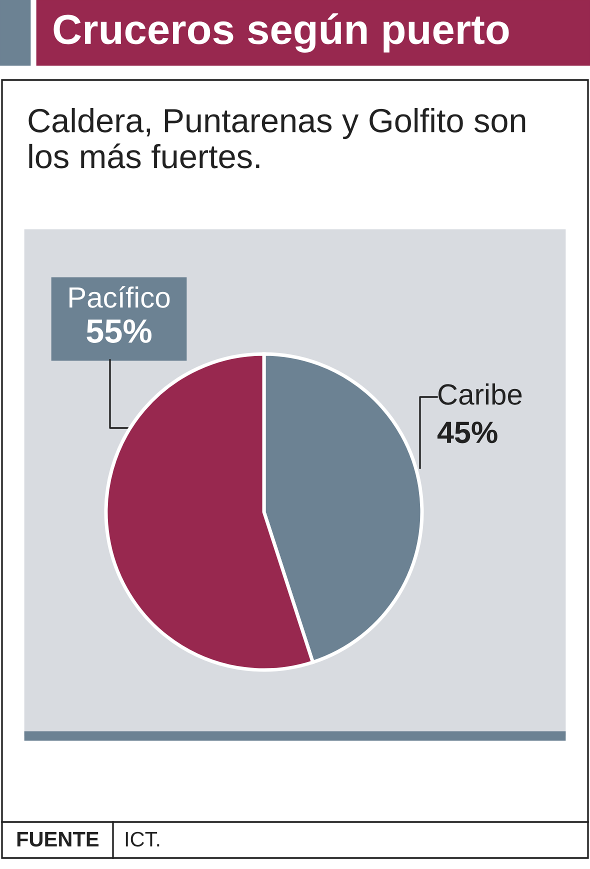 The image size is (590, 869). What do you see at coordinates (119, 331) in the screenshot?
I see `data-label: 55%` at bounding box center [119, 331].